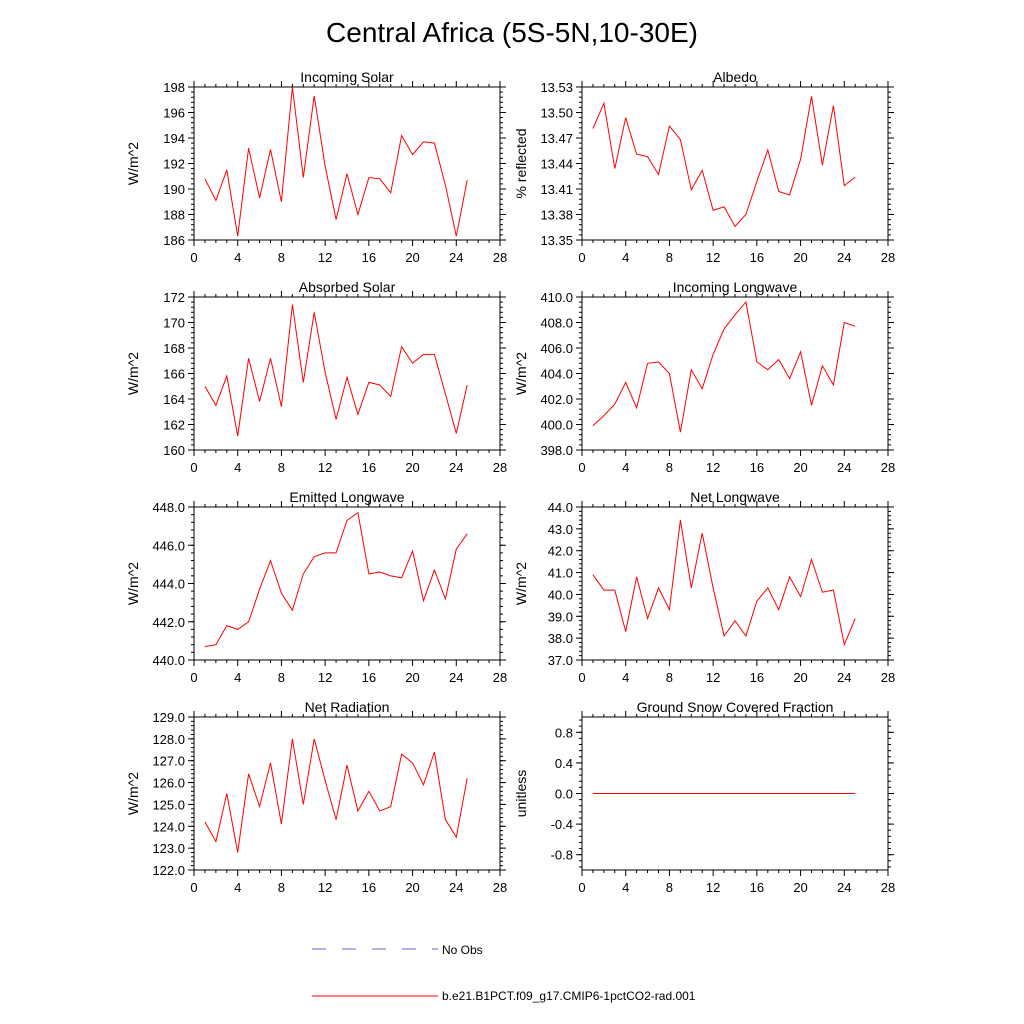 The image size is (1024, 1024). What do you see at coordinates (556, 138) in the screenshot?
I see `y-tick-label: 13.47` at bounding box center [556, 138].